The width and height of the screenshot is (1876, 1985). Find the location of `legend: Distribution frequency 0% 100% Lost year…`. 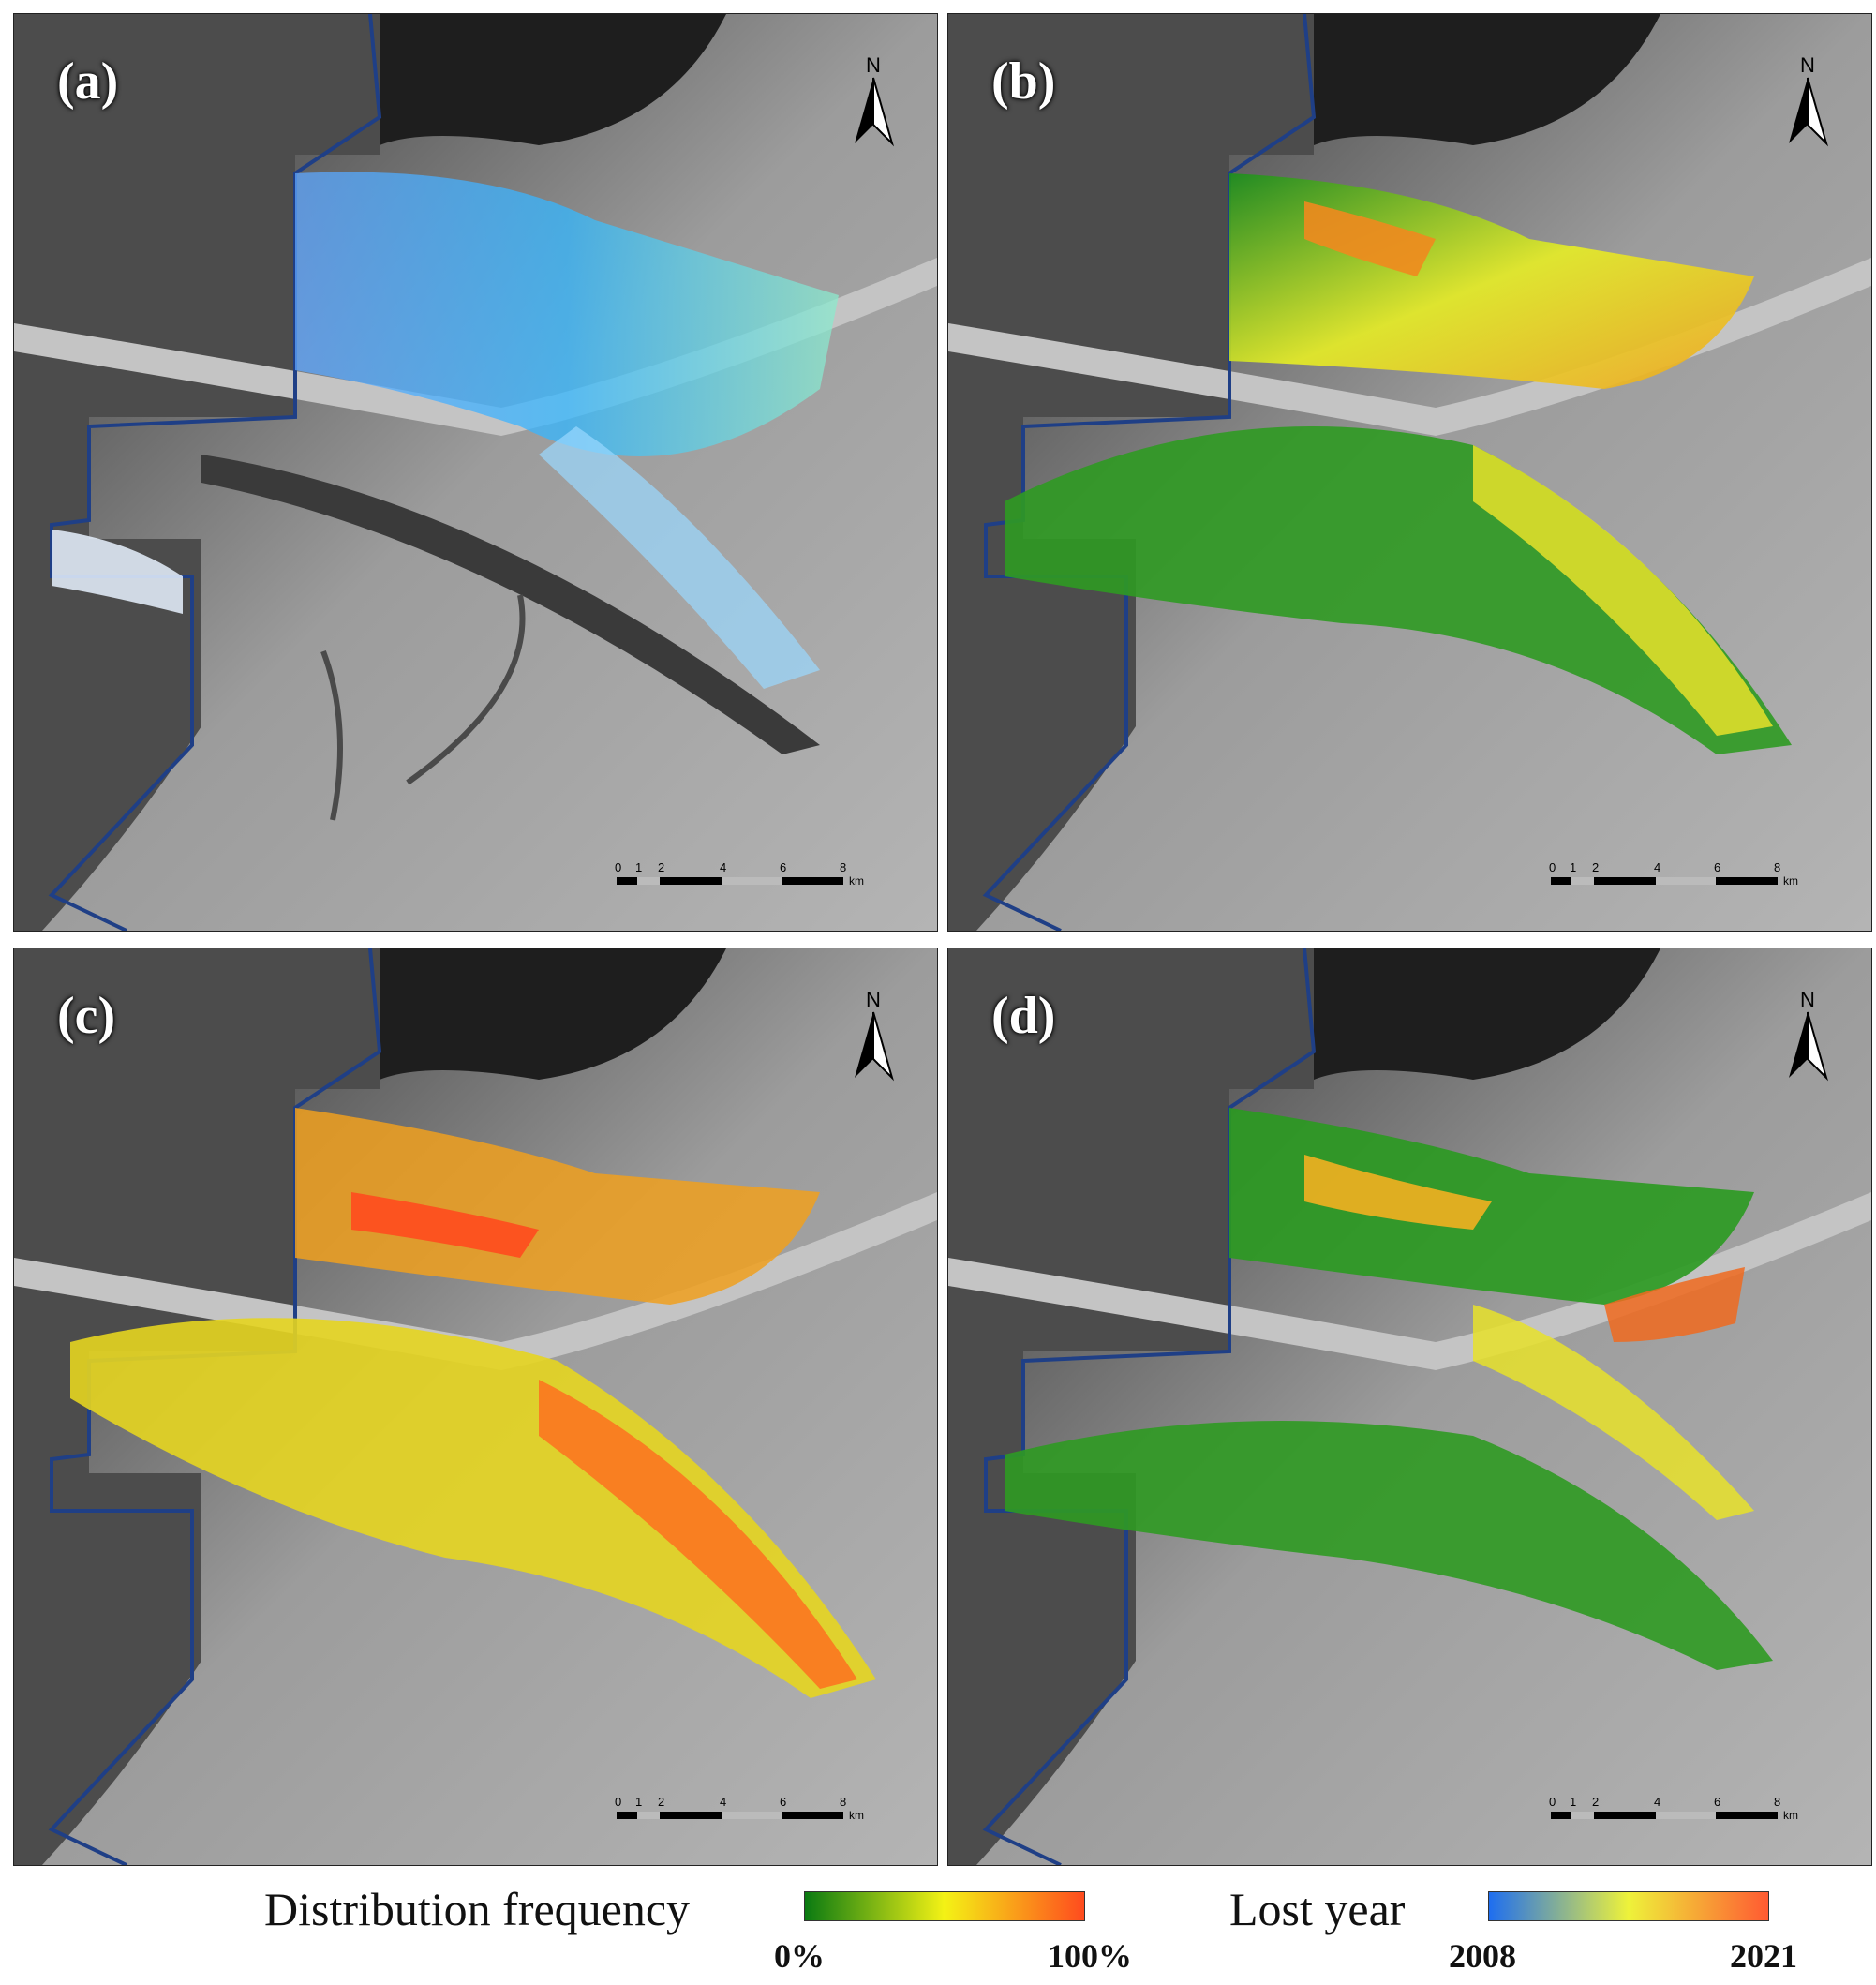

legend: Distribution frequency 0% 100% Lost year… is located at coordinates (938, 1929).